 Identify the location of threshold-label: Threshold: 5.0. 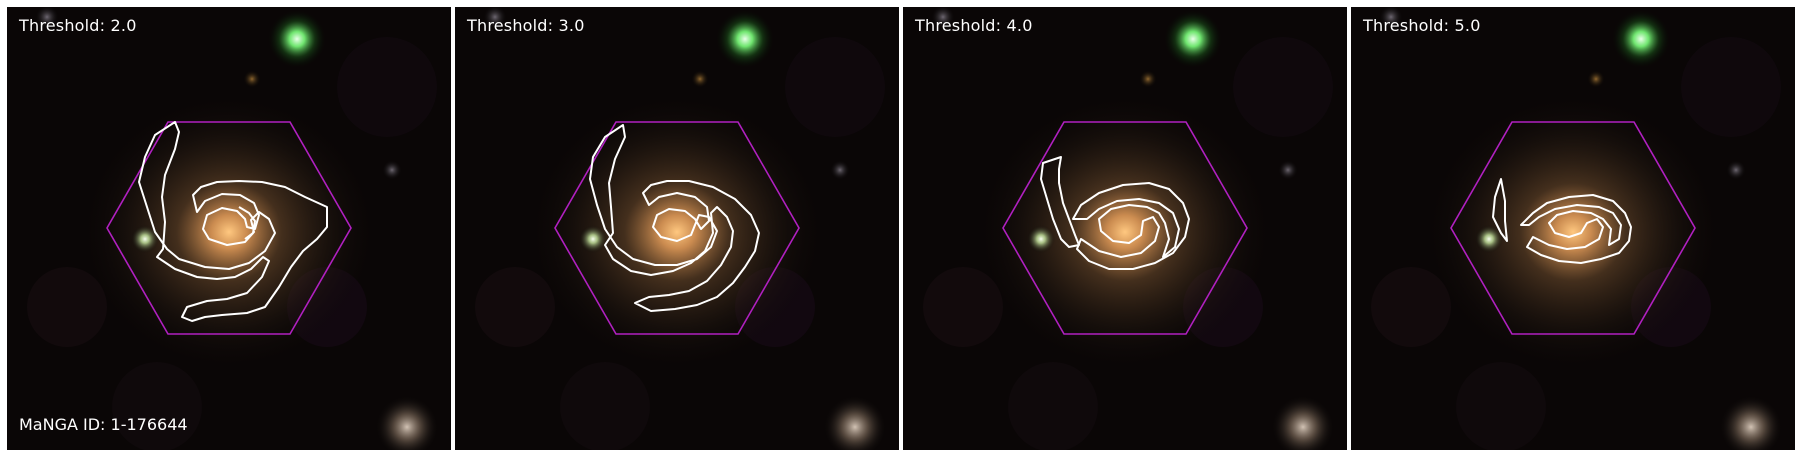
(1422, 25).